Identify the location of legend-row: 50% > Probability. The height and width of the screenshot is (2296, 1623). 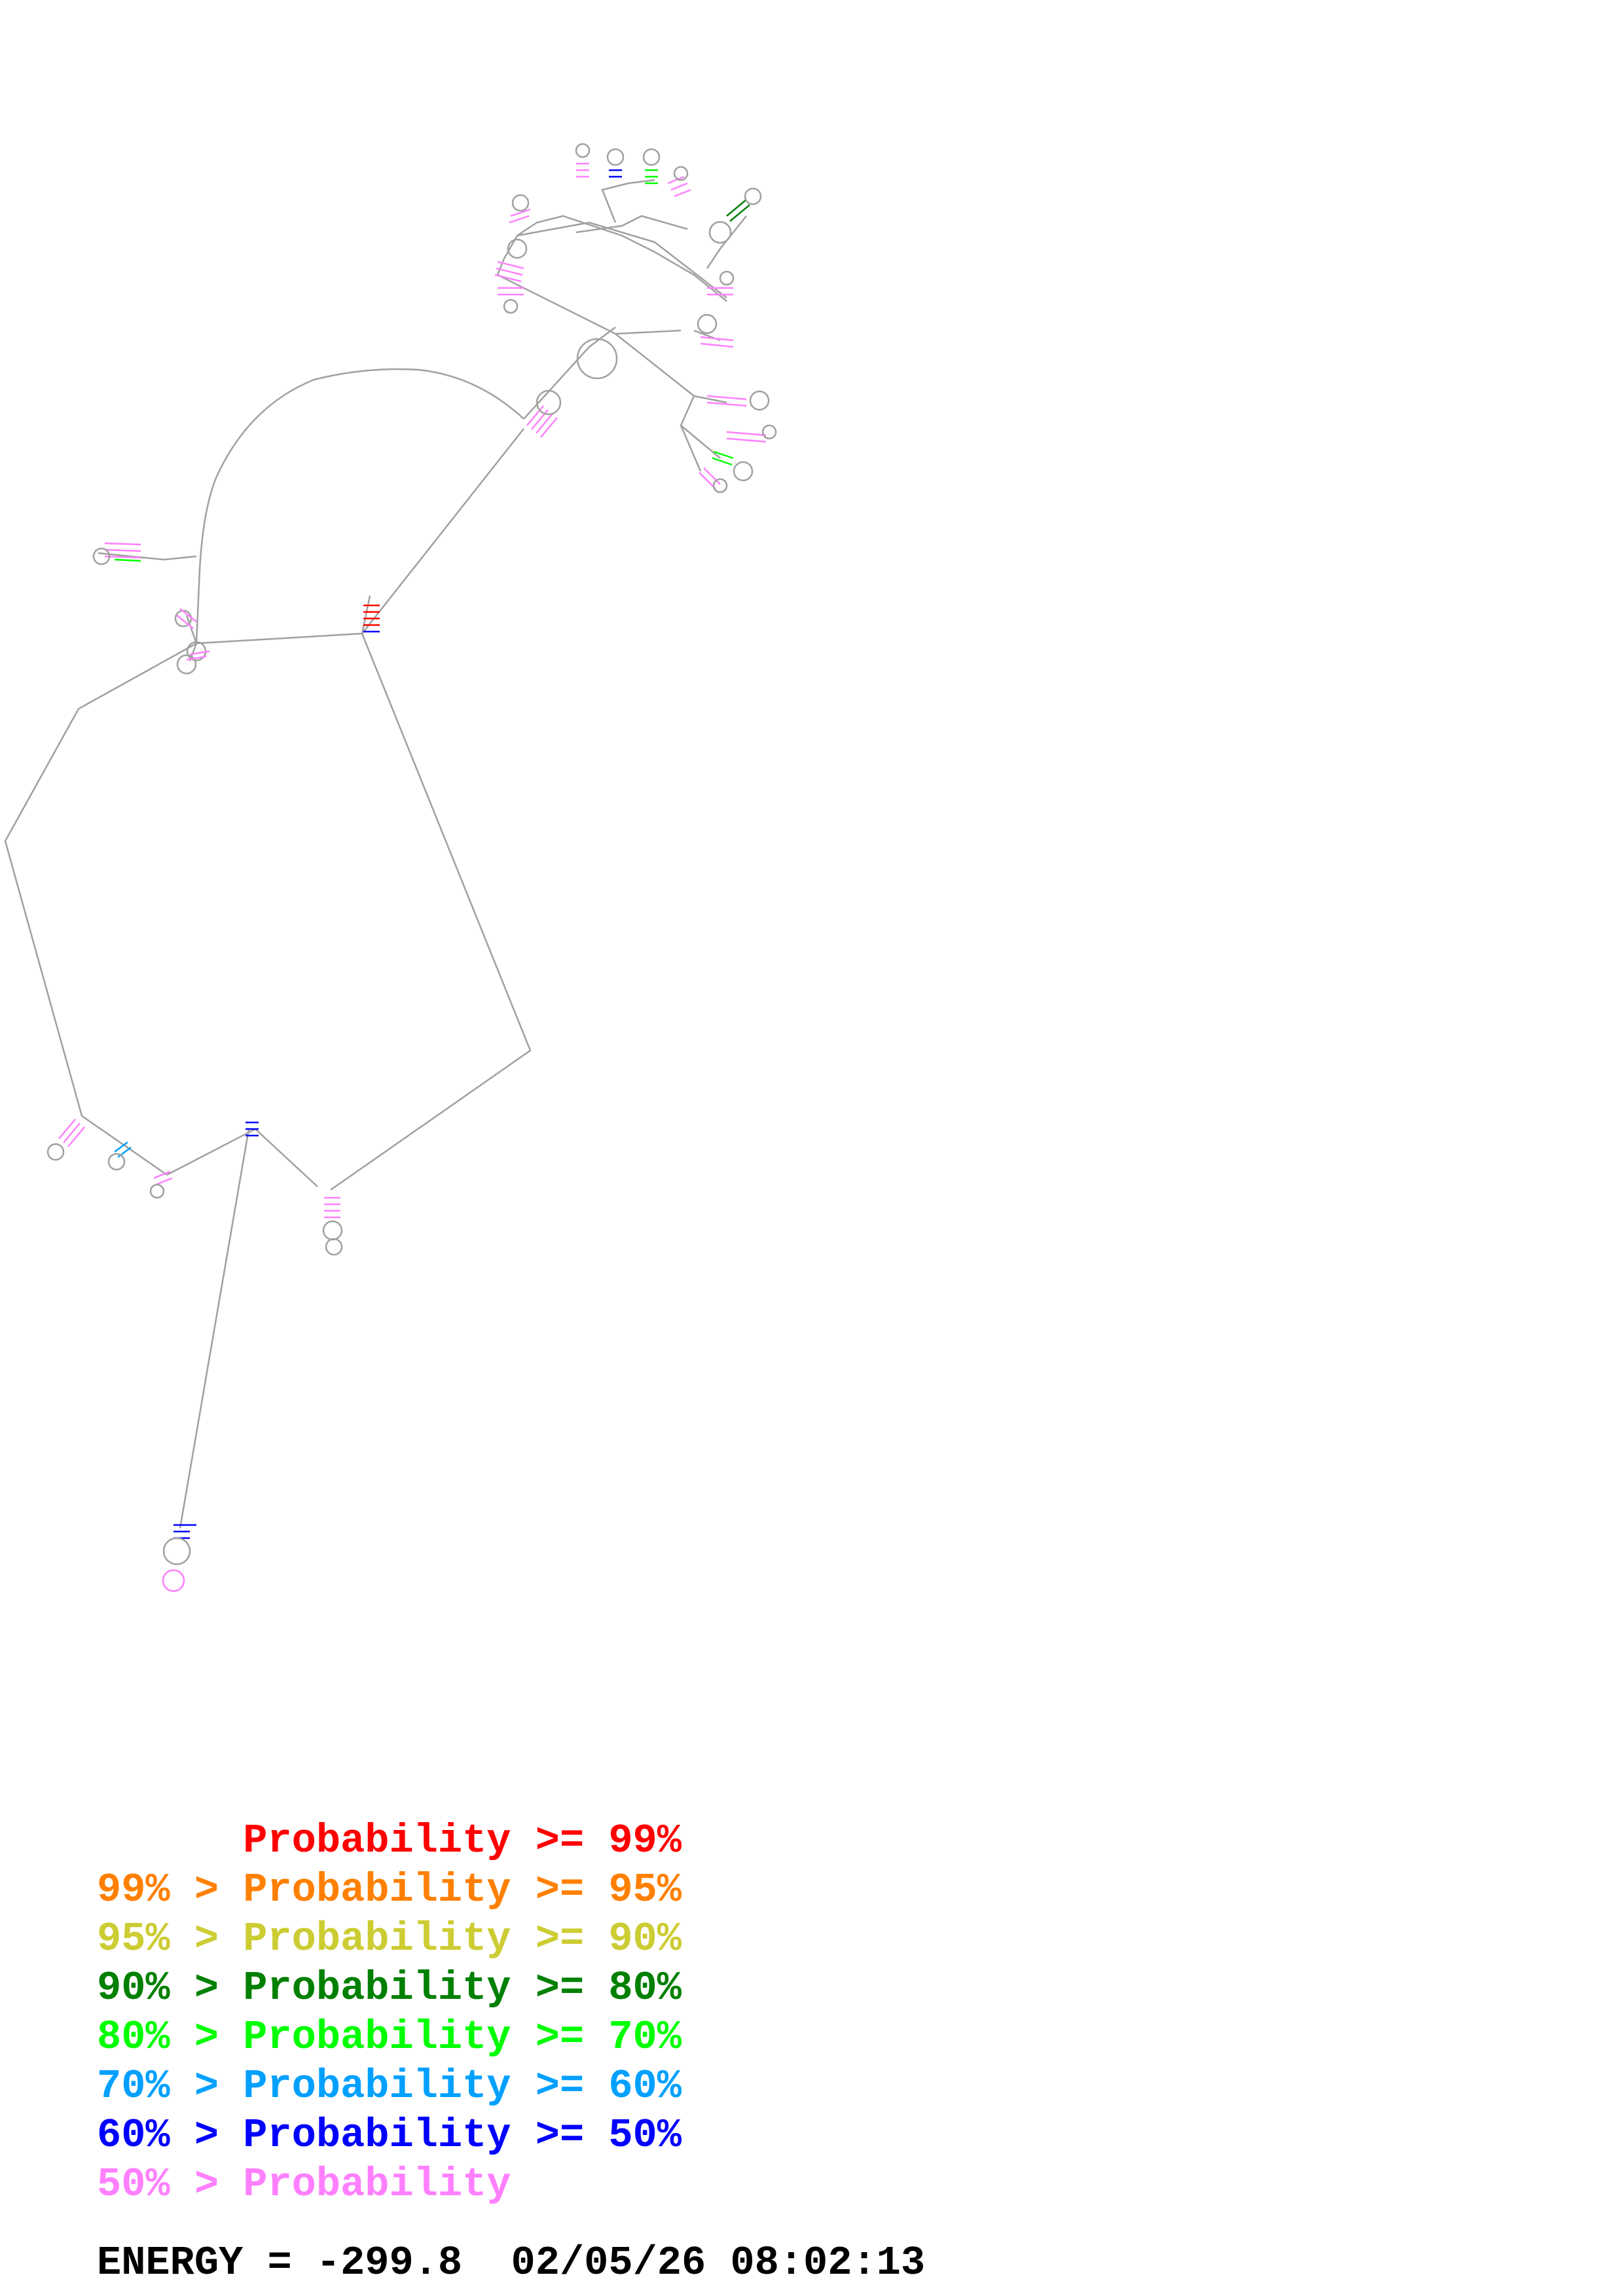
(620, 2184).